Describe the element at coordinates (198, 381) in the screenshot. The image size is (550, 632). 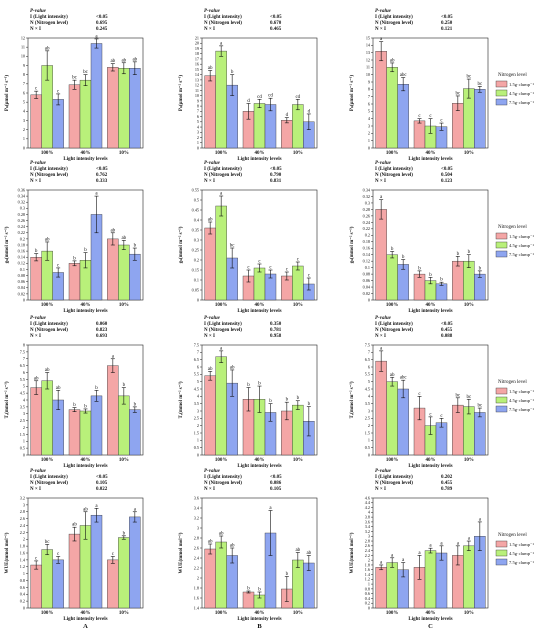
I see `y-tick-label: 5` at that location.